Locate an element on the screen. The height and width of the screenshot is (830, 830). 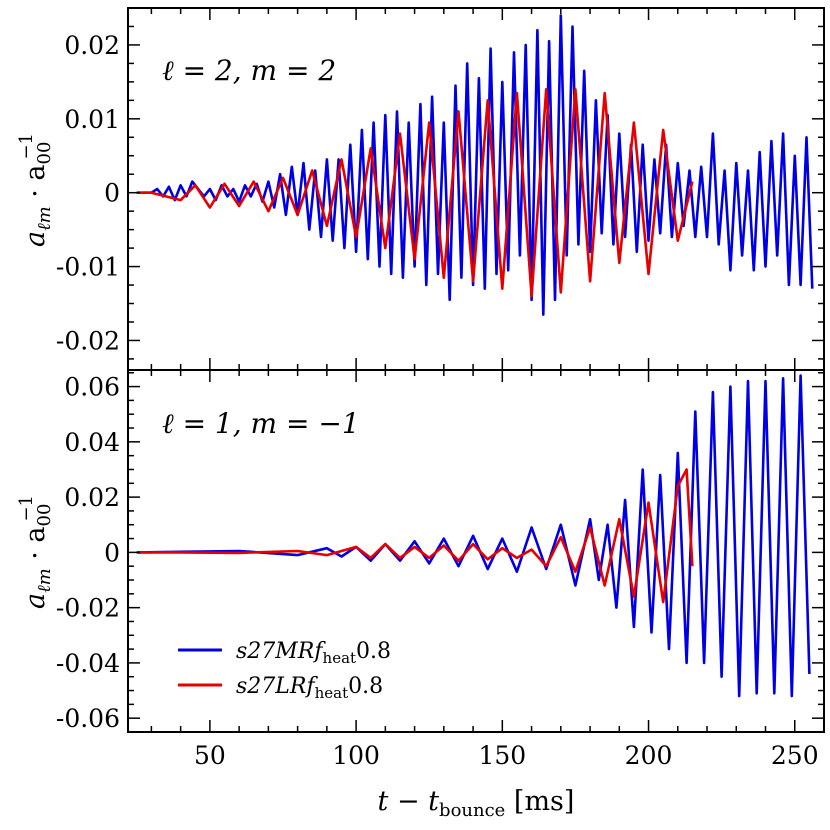
x-tick-label: 50 is located at coordinates (210, 755).